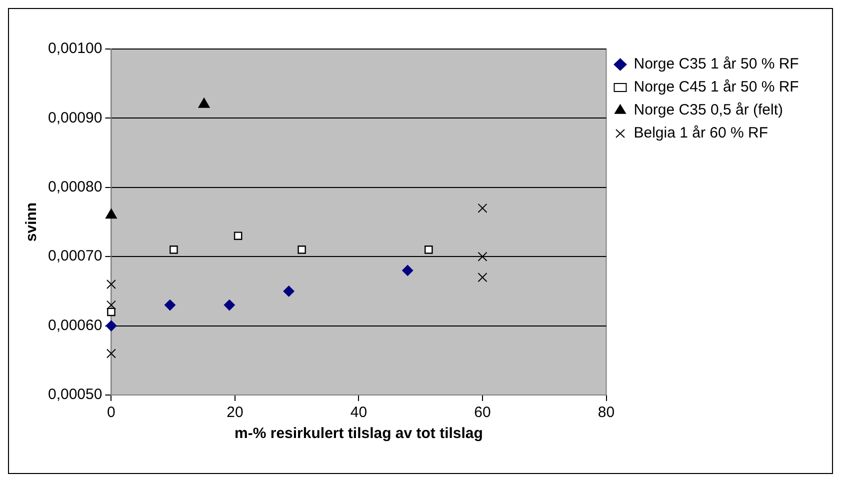  Describe the element at coordinates (235, 413) in the screenshot. I see `x-tick-label: 20` at that location.